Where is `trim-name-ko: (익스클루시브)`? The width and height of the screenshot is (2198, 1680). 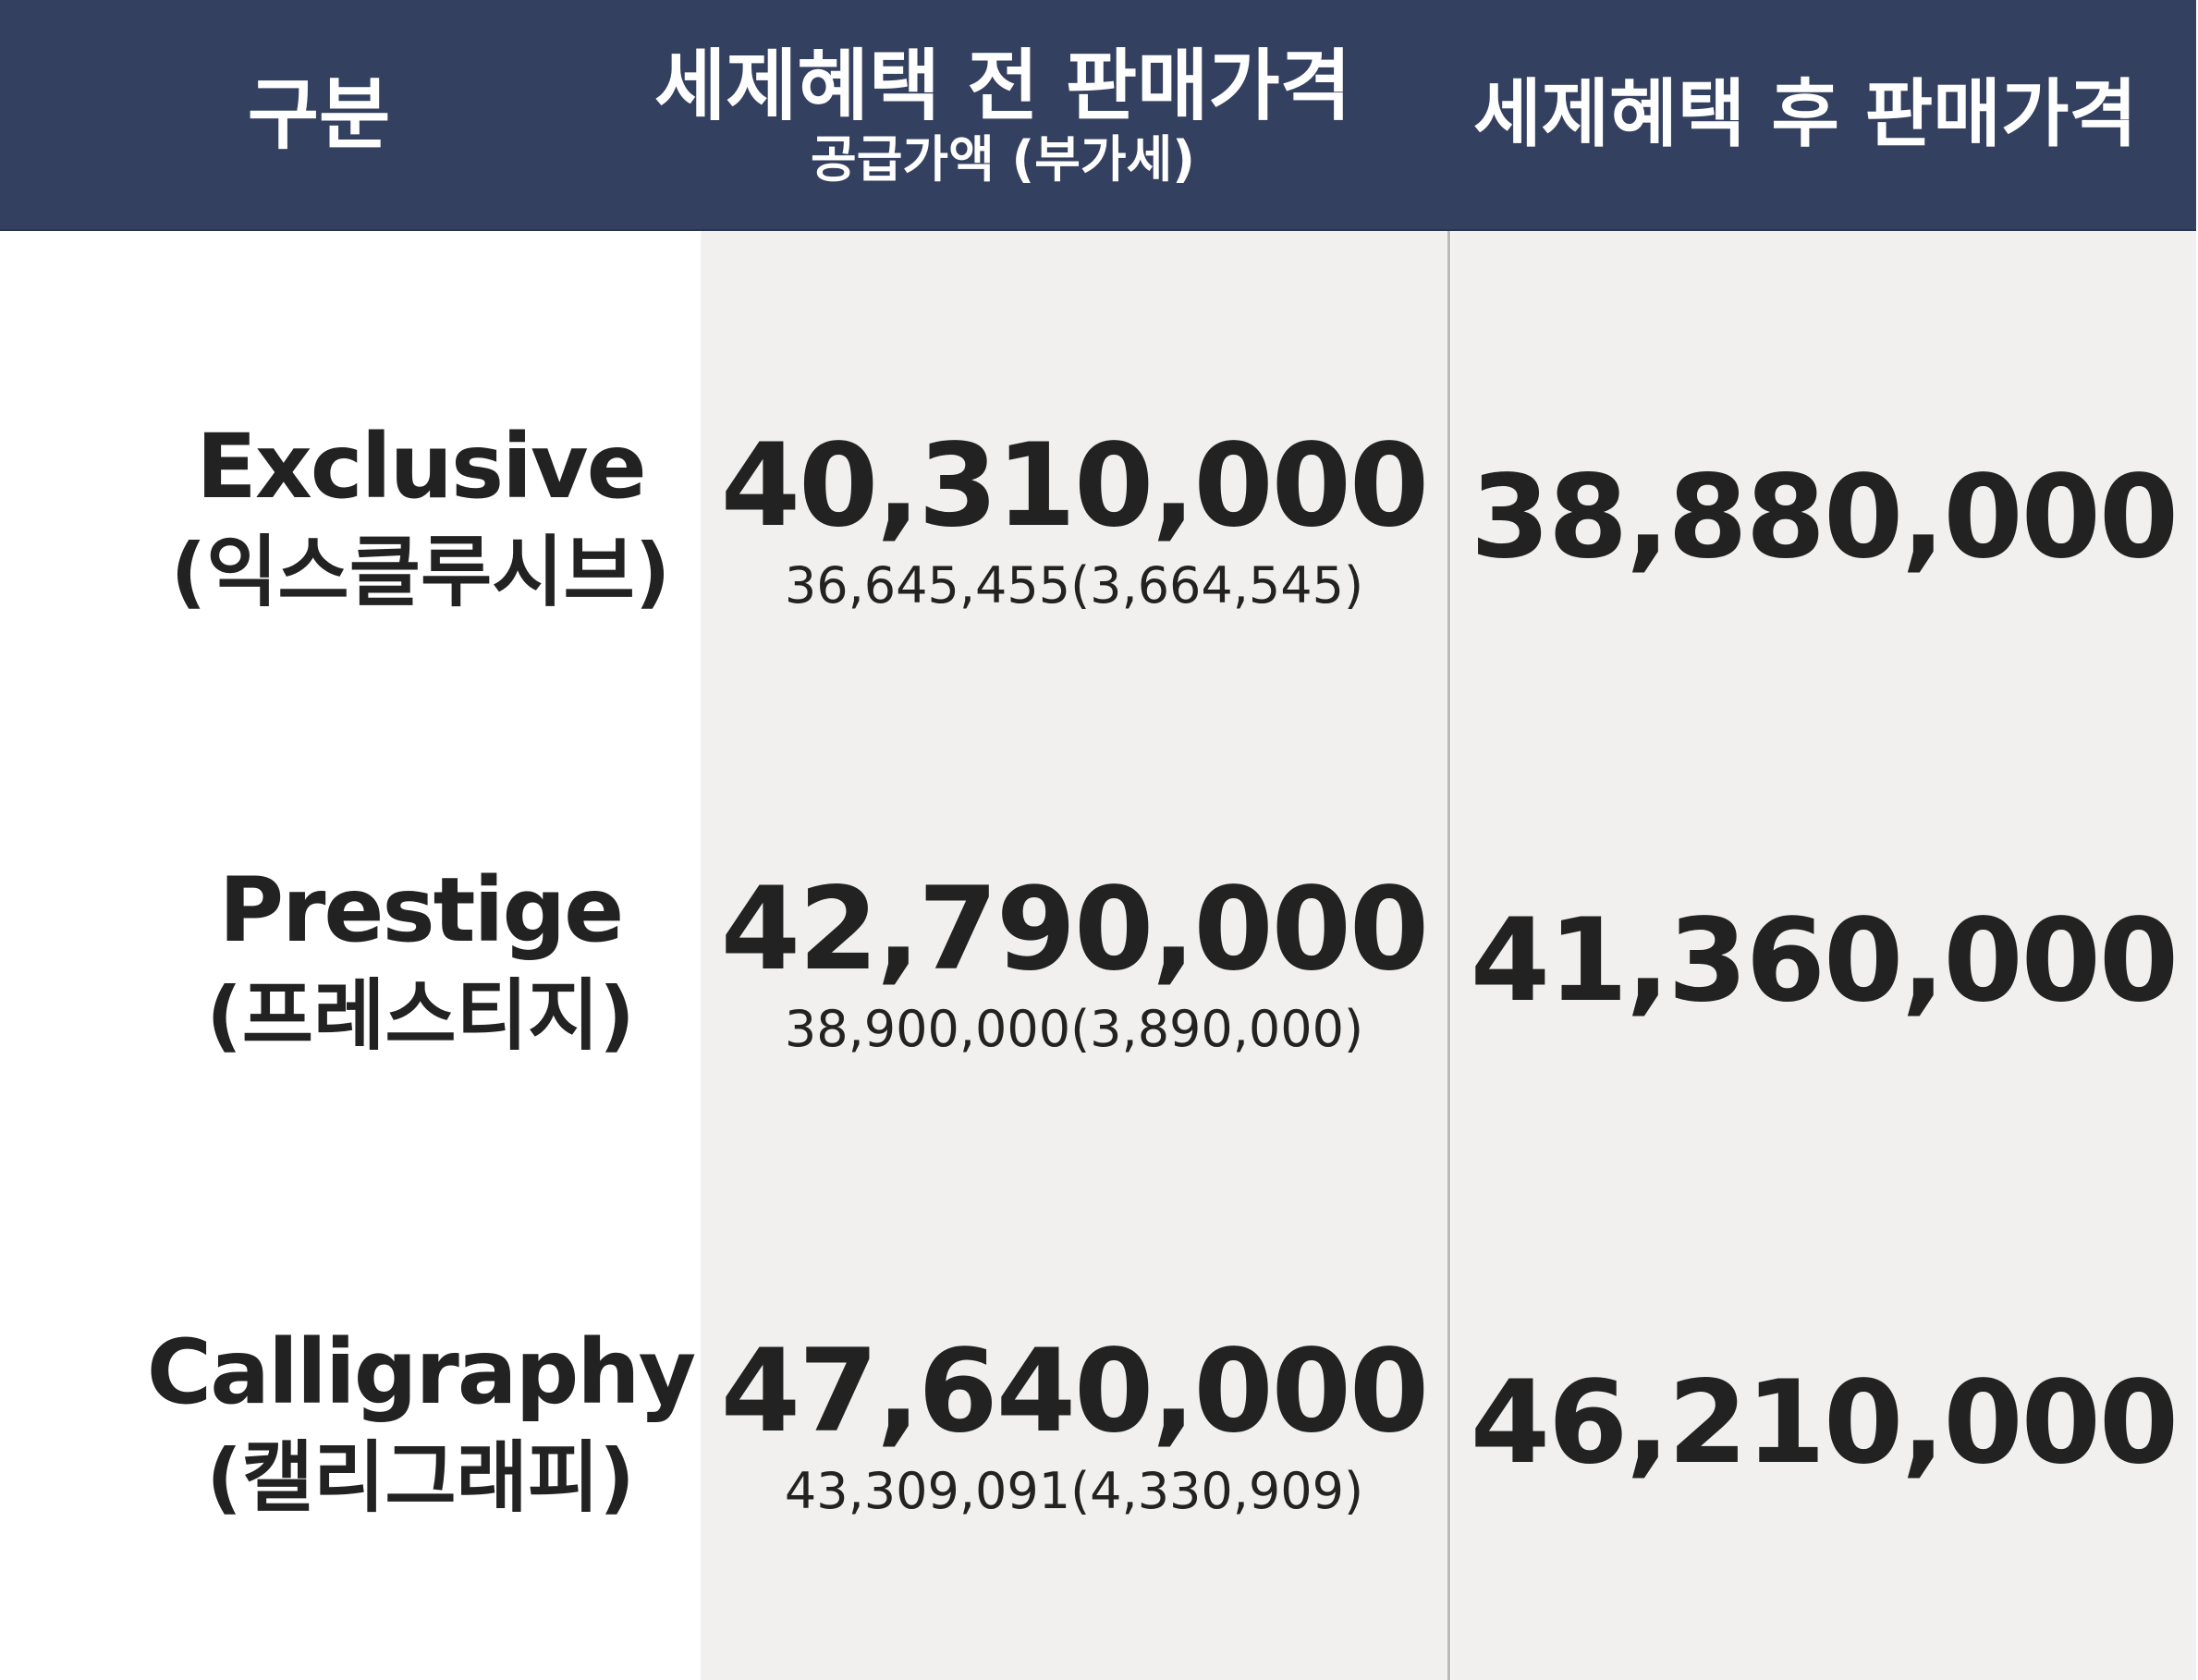
trim-name-ko: (익스클루시브) is located at coordinates (420, 572).